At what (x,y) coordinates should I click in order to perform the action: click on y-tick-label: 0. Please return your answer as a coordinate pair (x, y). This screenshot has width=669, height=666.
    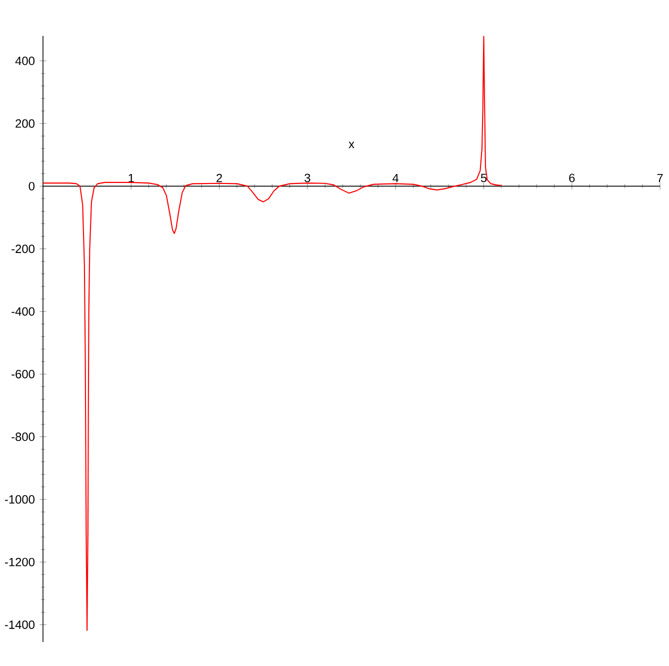
    Looking at the image, I should click on (31, 186).